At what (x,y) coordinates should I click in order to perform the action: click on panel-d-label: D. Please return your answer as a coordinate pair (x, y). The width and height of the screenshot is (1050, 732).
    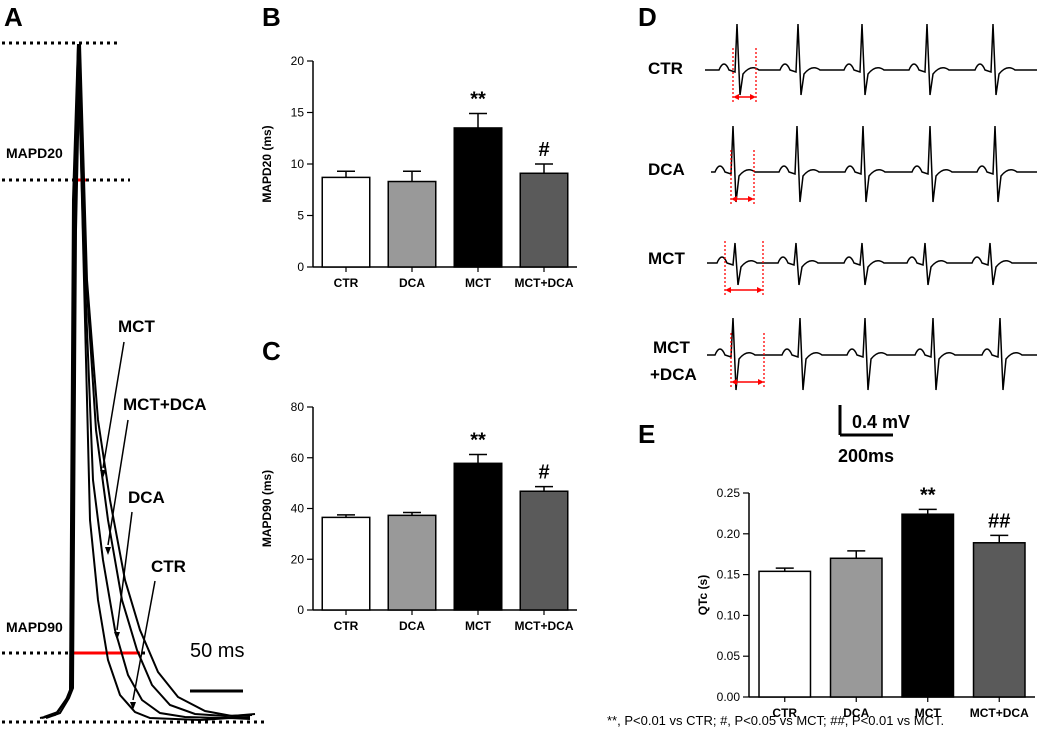
    Looking at the image, I should click on (647, 17).